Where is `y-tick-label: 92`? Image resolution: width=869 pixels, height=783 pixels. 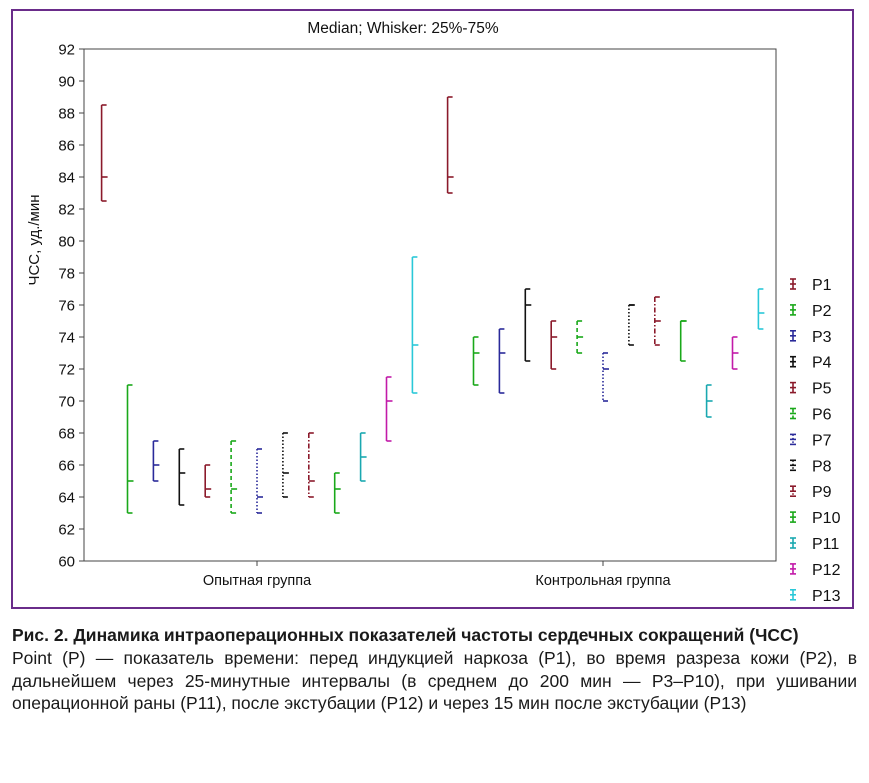 y-tick-label: 92 is located at coordinates (66, 50).